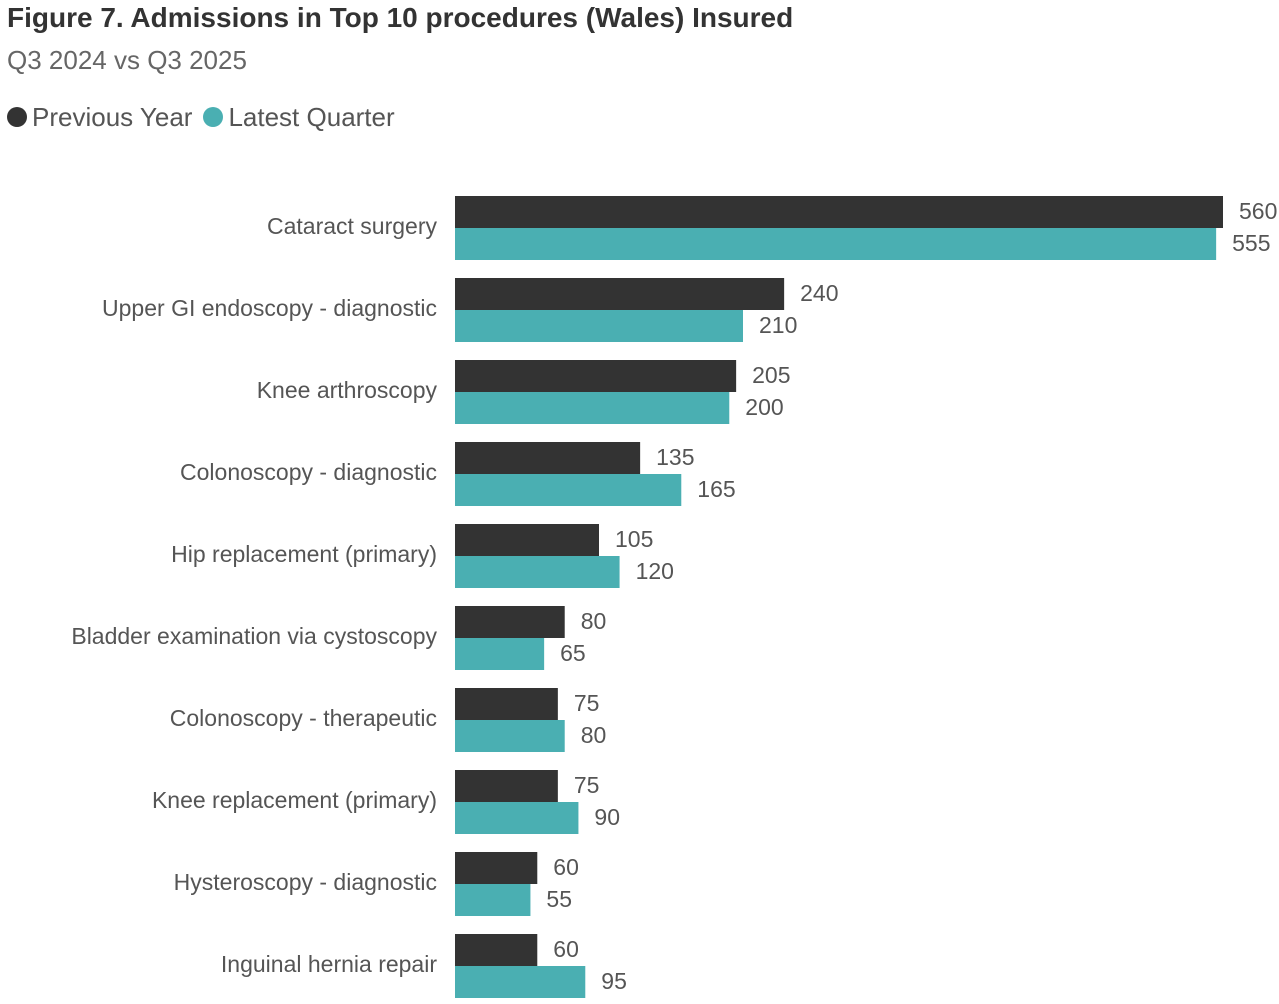 The width and height of the screenshot is (1279, 1004). Describe the element at coordinates (303, 718) in the screenshot. I see `category-label-colonoscopy-therapeutic: Colonoscopy - therapeutic` at that location.